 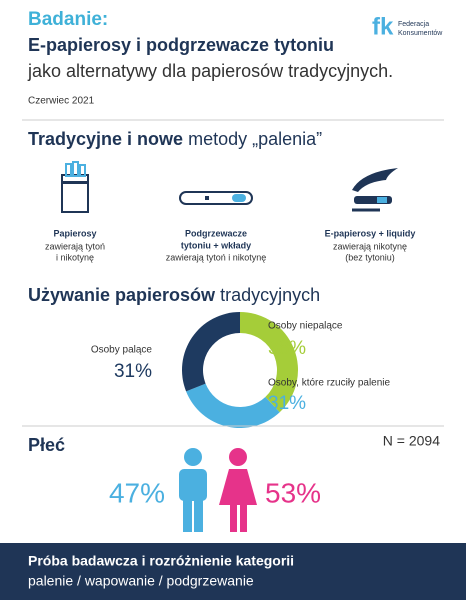 What do you see at coordinates (329, 383) in the screenshot?
I see `segment-name: Osoby, które rzuciły palenie` at bounding box center [329, 383].